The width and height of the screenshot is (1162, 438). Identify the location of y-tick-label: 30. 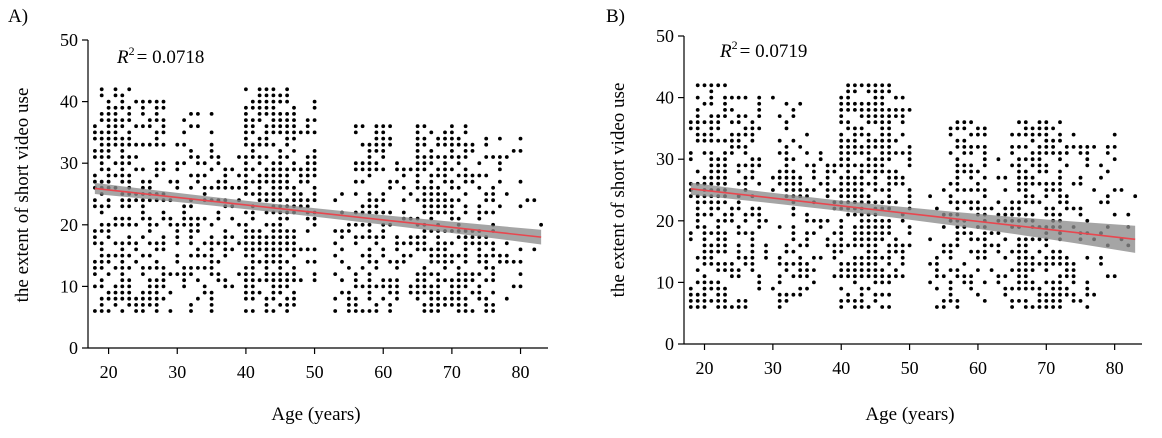
(69, 163).